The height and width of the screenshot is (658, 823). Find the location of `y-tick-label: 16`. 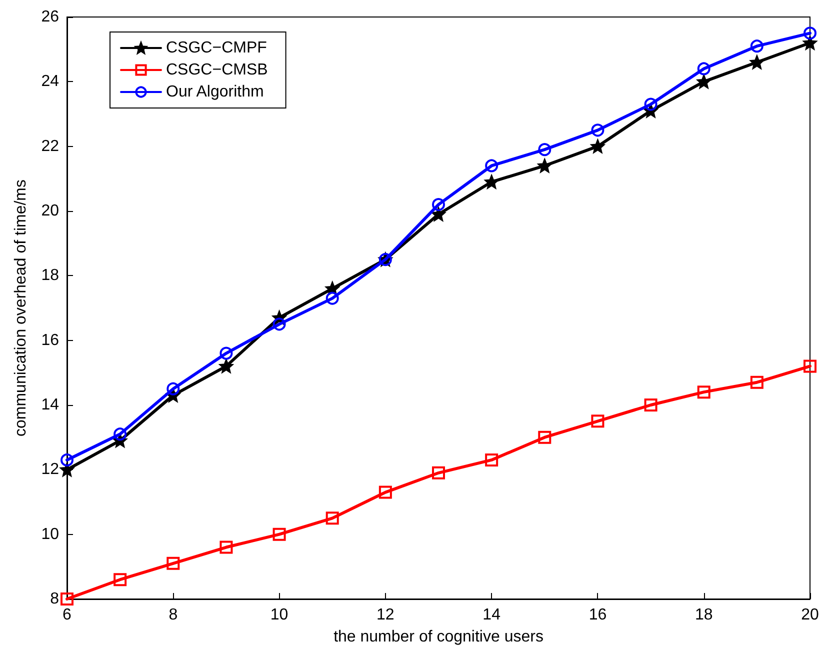

y-tick-label: 16 is located at coordinates (50, 340).